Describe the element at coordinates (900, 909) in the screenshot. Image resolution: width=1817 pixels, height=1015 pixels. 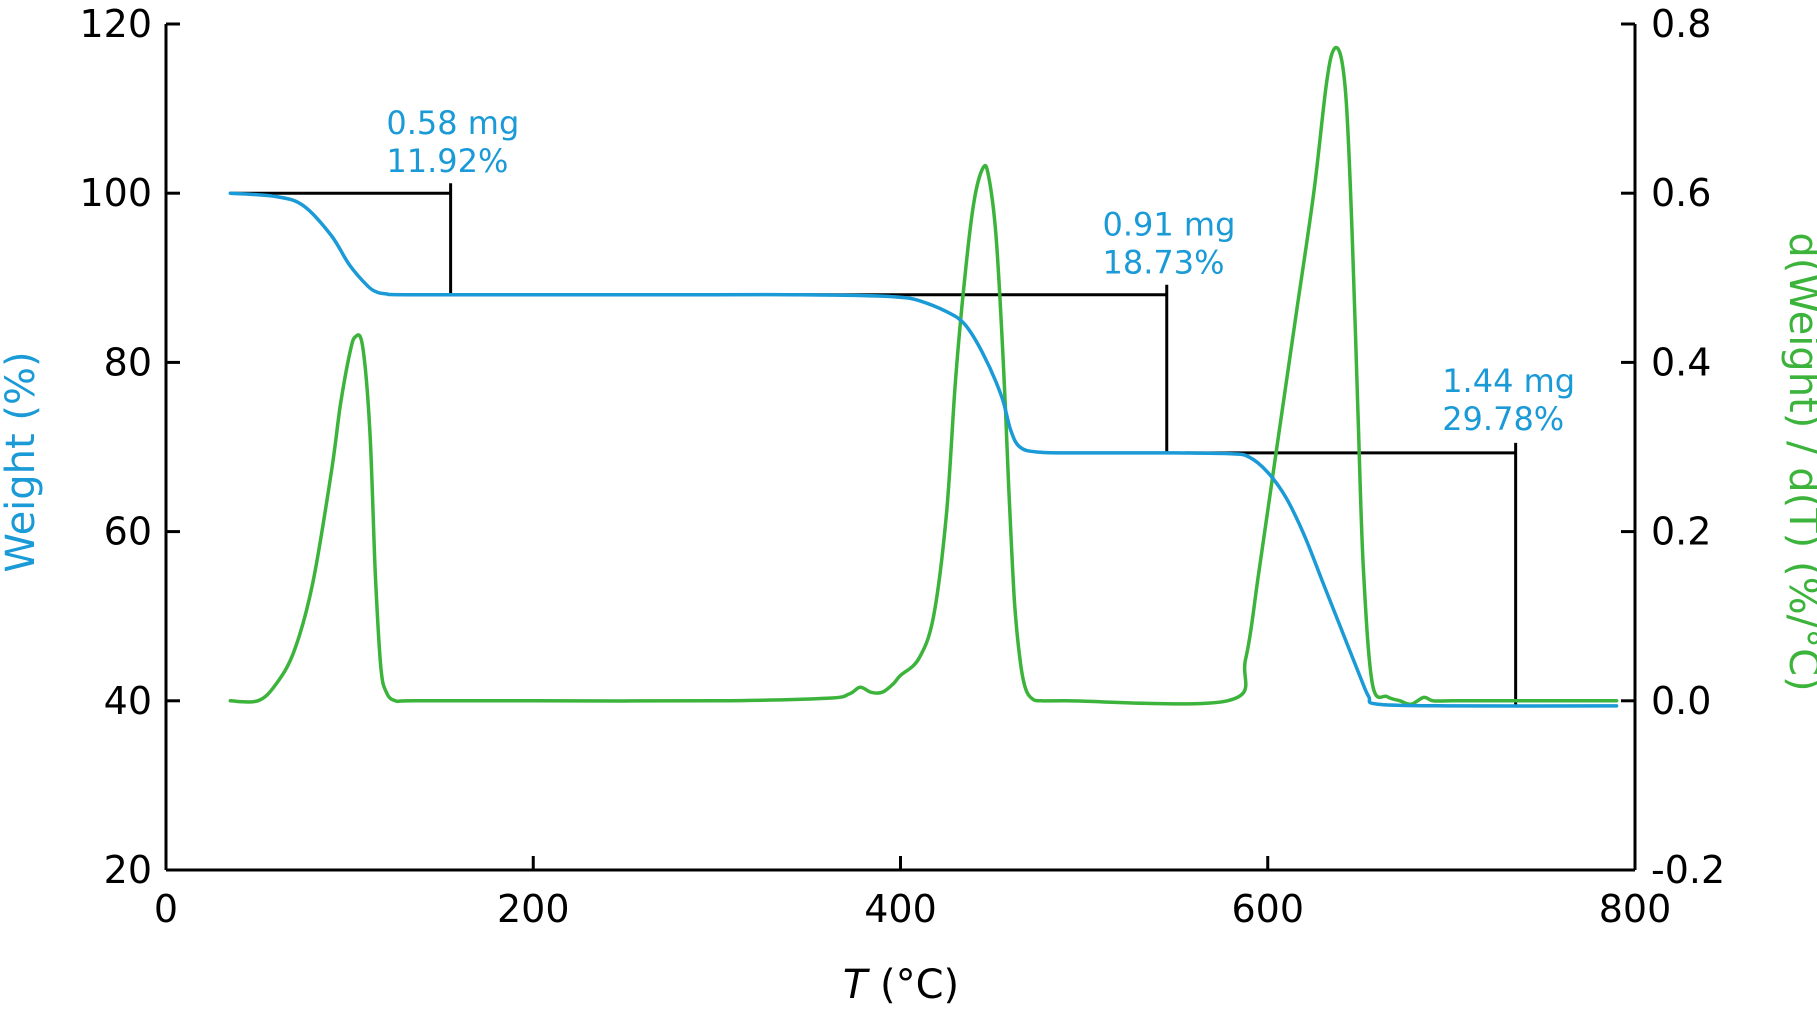
I see `x-tick-label: 400` at that location.